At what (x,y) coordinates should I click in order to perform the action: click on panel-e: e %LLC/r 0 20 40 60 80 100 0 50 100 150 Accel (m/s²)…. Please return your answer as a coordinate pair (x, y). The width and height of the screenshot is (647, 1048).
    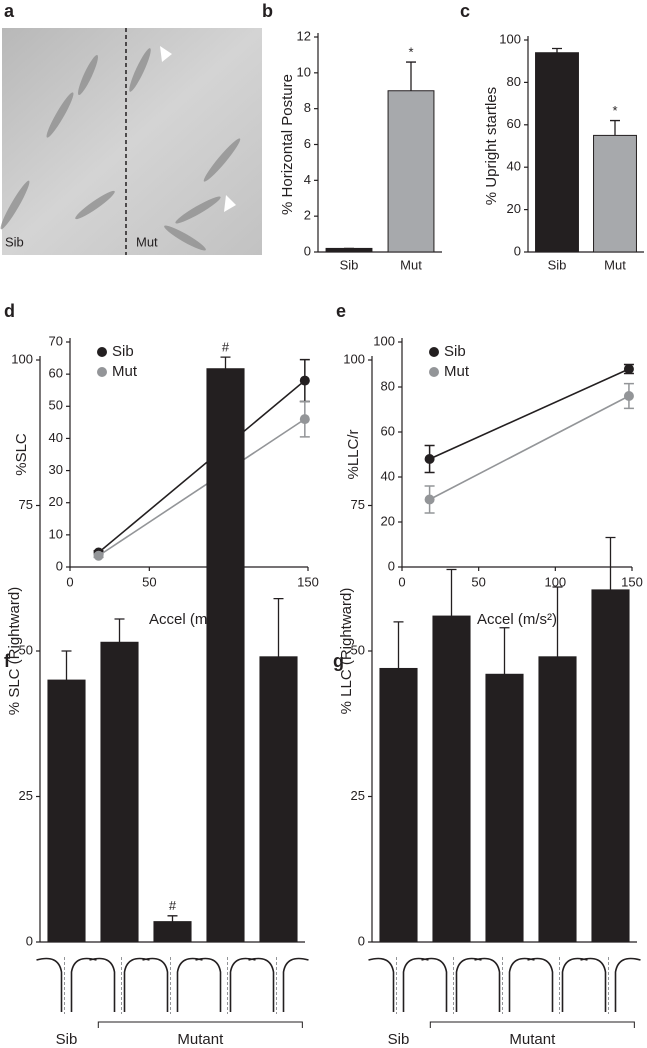
    Looking at the image, I should click on (489, 464).